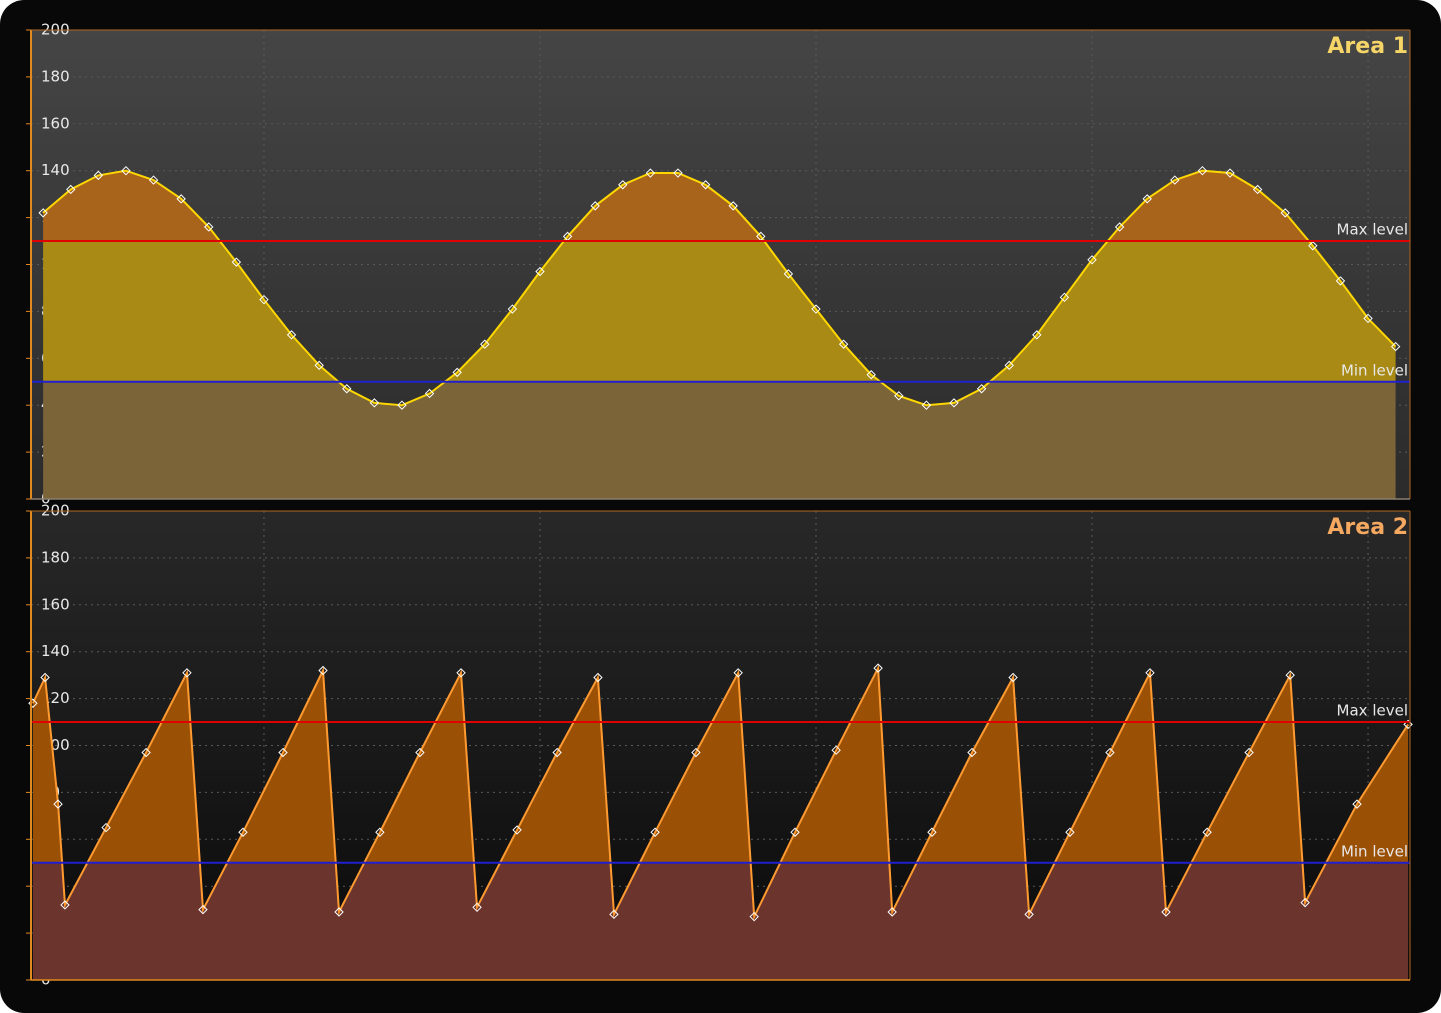 Image resolution: width=1441 pixels, height=1013 pixels. I want to click on area-title: Area 1, so click(1367, 46).